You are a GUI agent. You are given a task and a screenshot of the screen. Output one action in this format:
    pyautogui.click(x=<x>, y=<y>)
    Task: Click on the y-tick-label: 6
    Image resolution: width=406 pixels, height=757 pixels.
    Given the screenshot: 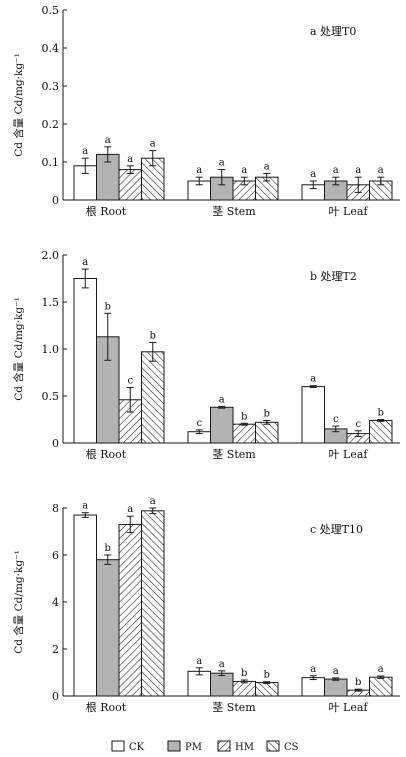 What is the action you would take?
    pyautogui.click(x=55, y=555)
    